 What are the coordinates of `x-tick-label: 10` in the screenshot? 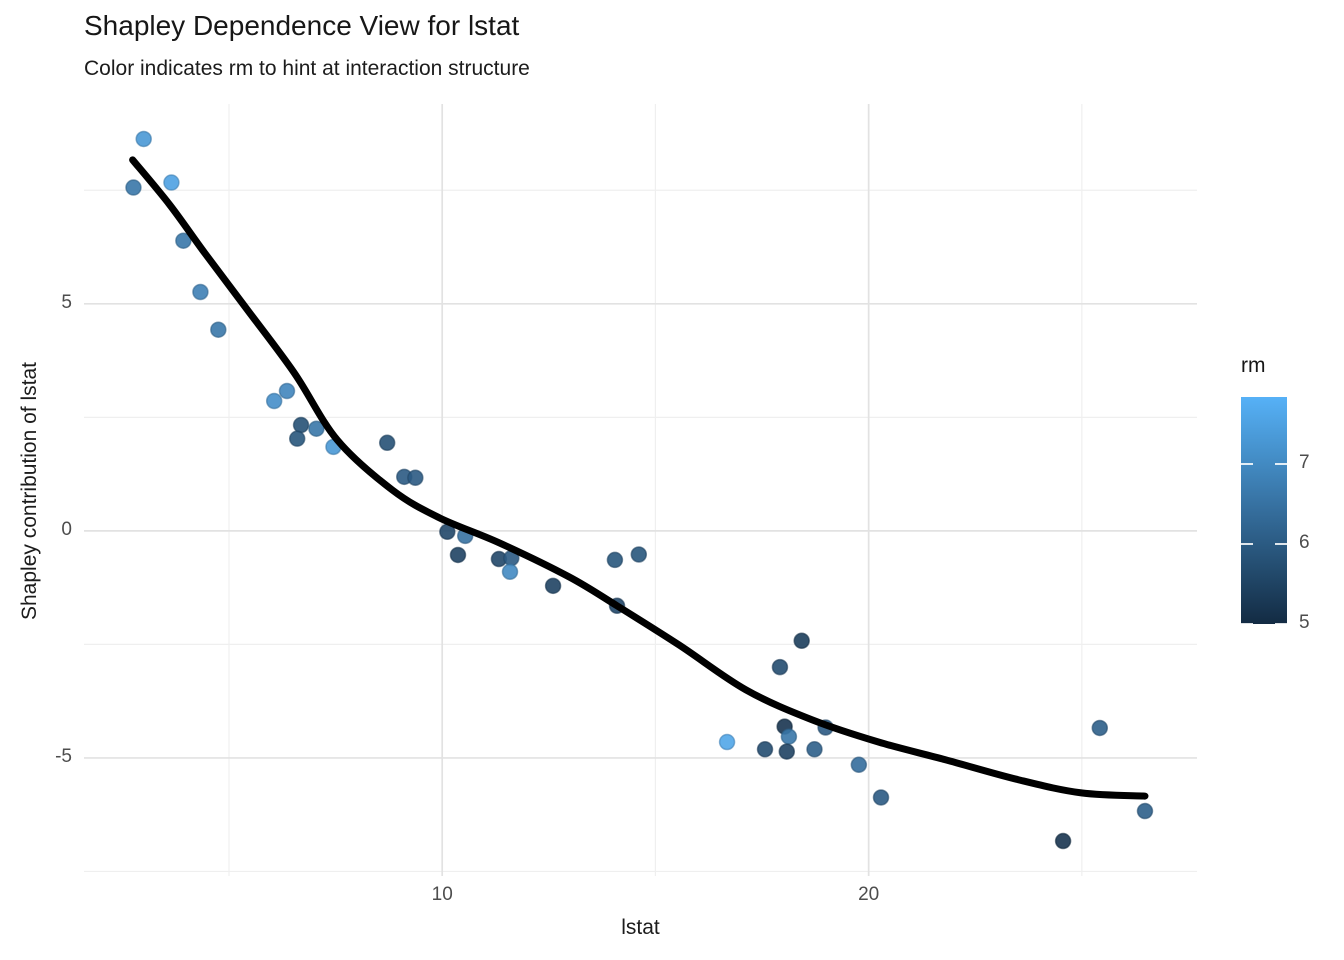 It's located at (442, 894).